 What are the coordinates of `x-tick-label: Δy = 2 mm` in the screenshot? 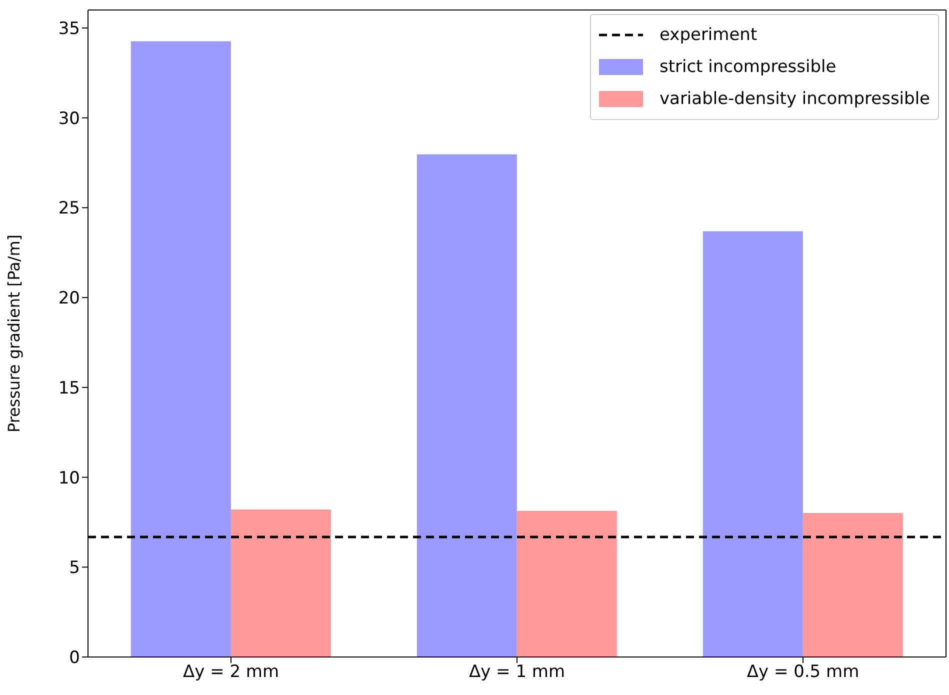 It's located at (231, 672).